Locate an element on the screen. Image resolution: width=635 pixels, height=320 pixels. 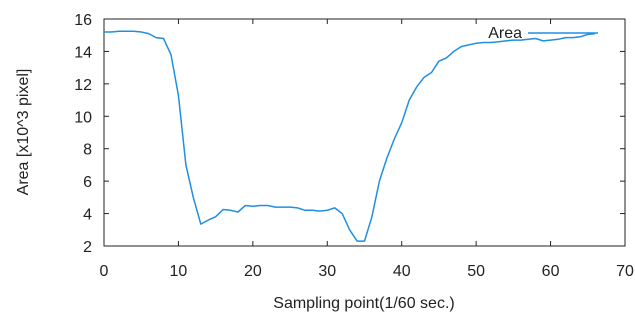
legend: Area is located at coordinates (543, 33).